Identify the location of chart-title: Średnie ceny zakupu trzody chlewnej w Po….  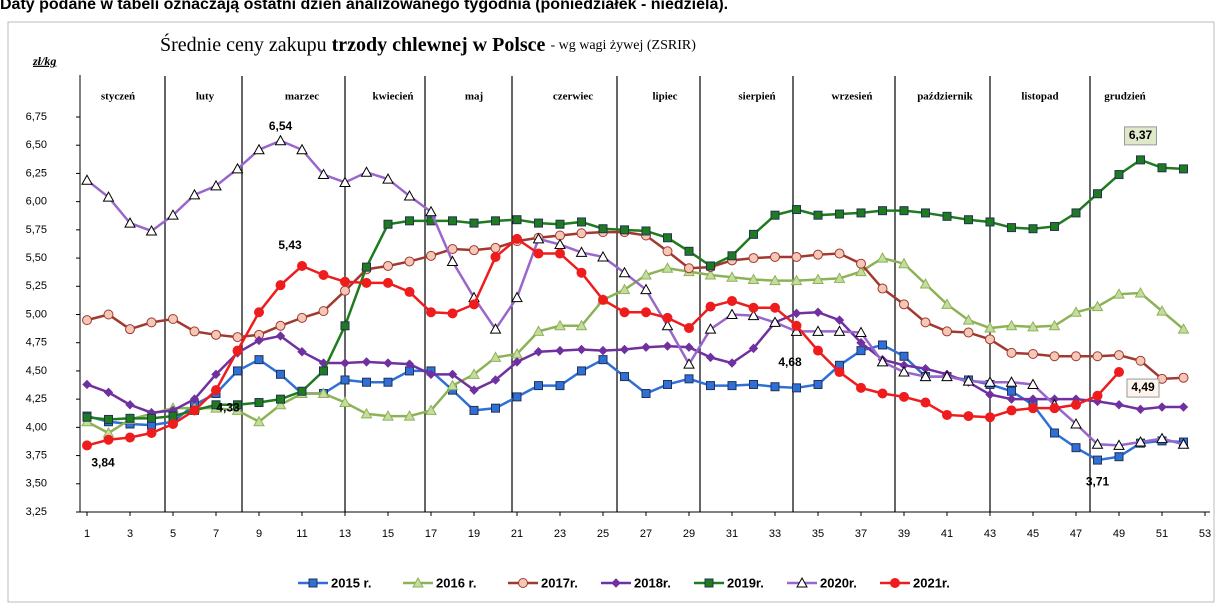
(428, 44).